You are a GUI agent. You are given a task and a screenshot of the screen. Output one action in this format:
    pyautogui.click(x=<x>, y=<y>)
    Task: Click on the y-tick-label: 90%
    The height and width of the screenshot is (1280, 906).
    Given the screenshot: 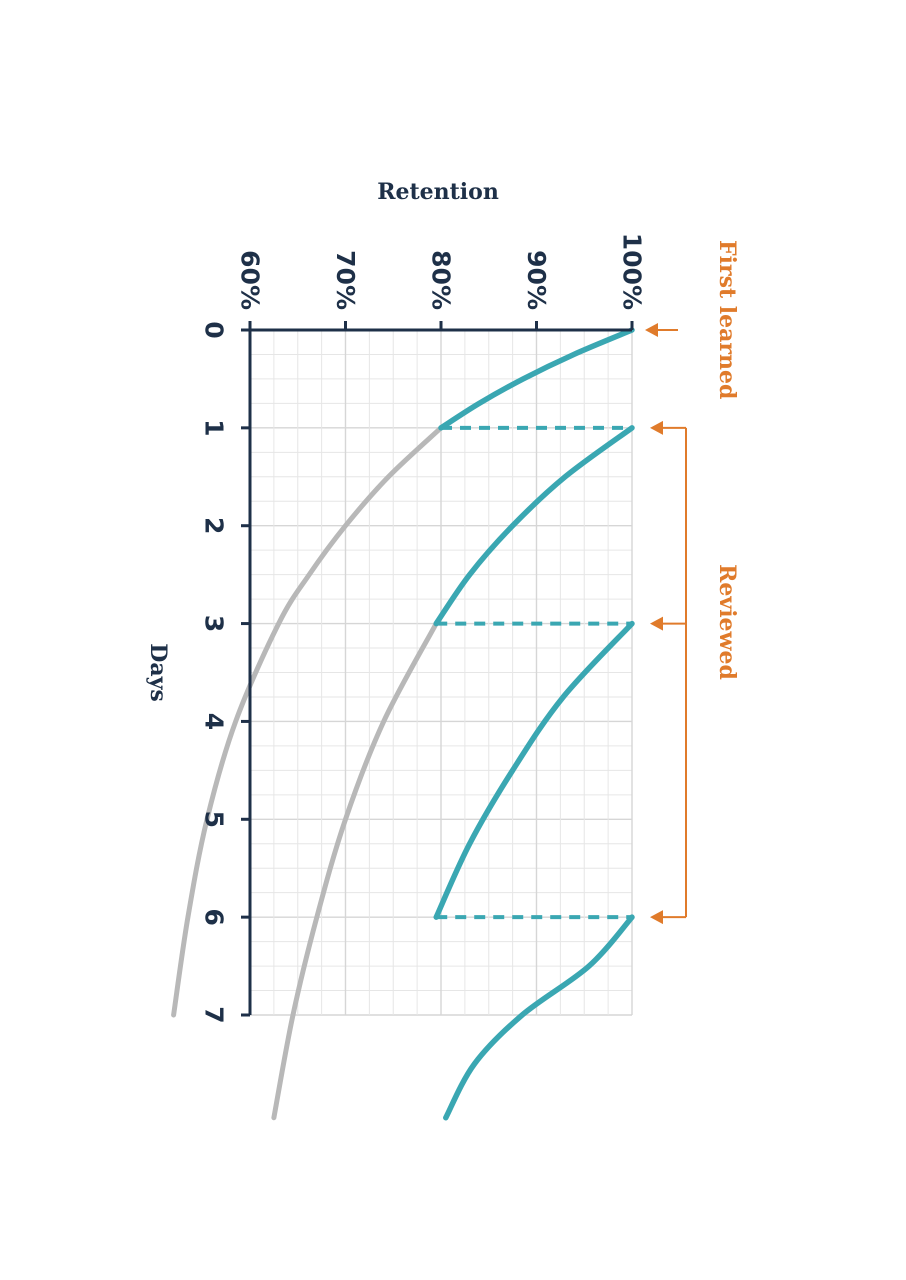 What is the action you would take?
    pyautogui.click(x=536, y=280)
    